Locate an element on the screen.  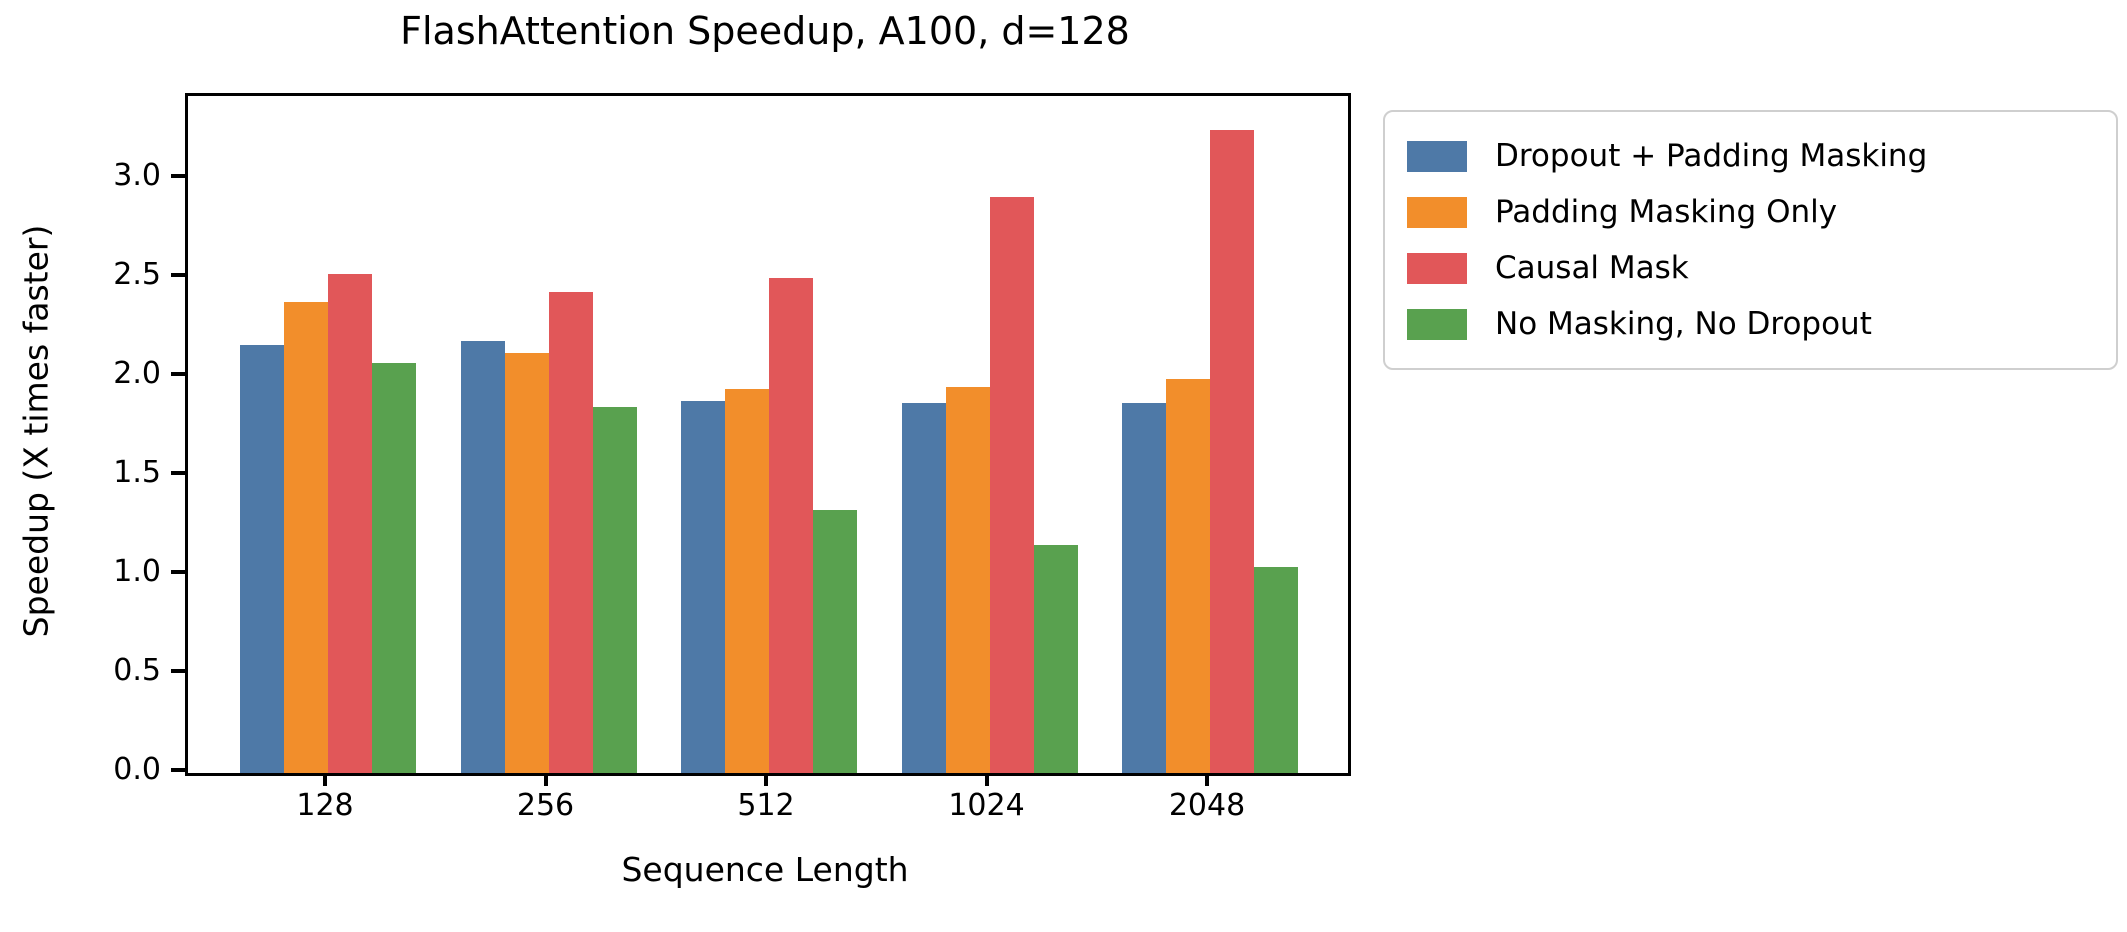
y-tick-mark-0.0 is located at coordinates (178, 770).